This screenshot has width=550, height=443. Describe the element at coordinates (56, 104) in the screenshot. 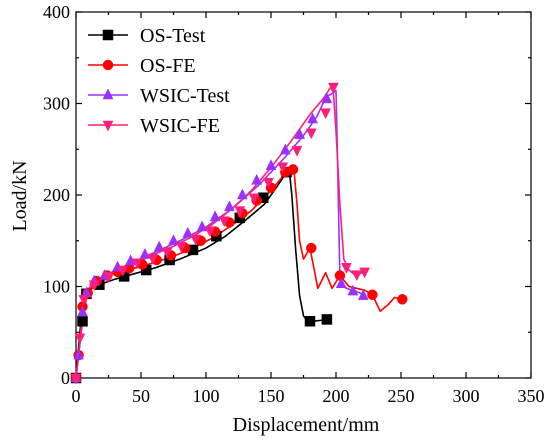

I see `y-tick-label: 300` at that location.